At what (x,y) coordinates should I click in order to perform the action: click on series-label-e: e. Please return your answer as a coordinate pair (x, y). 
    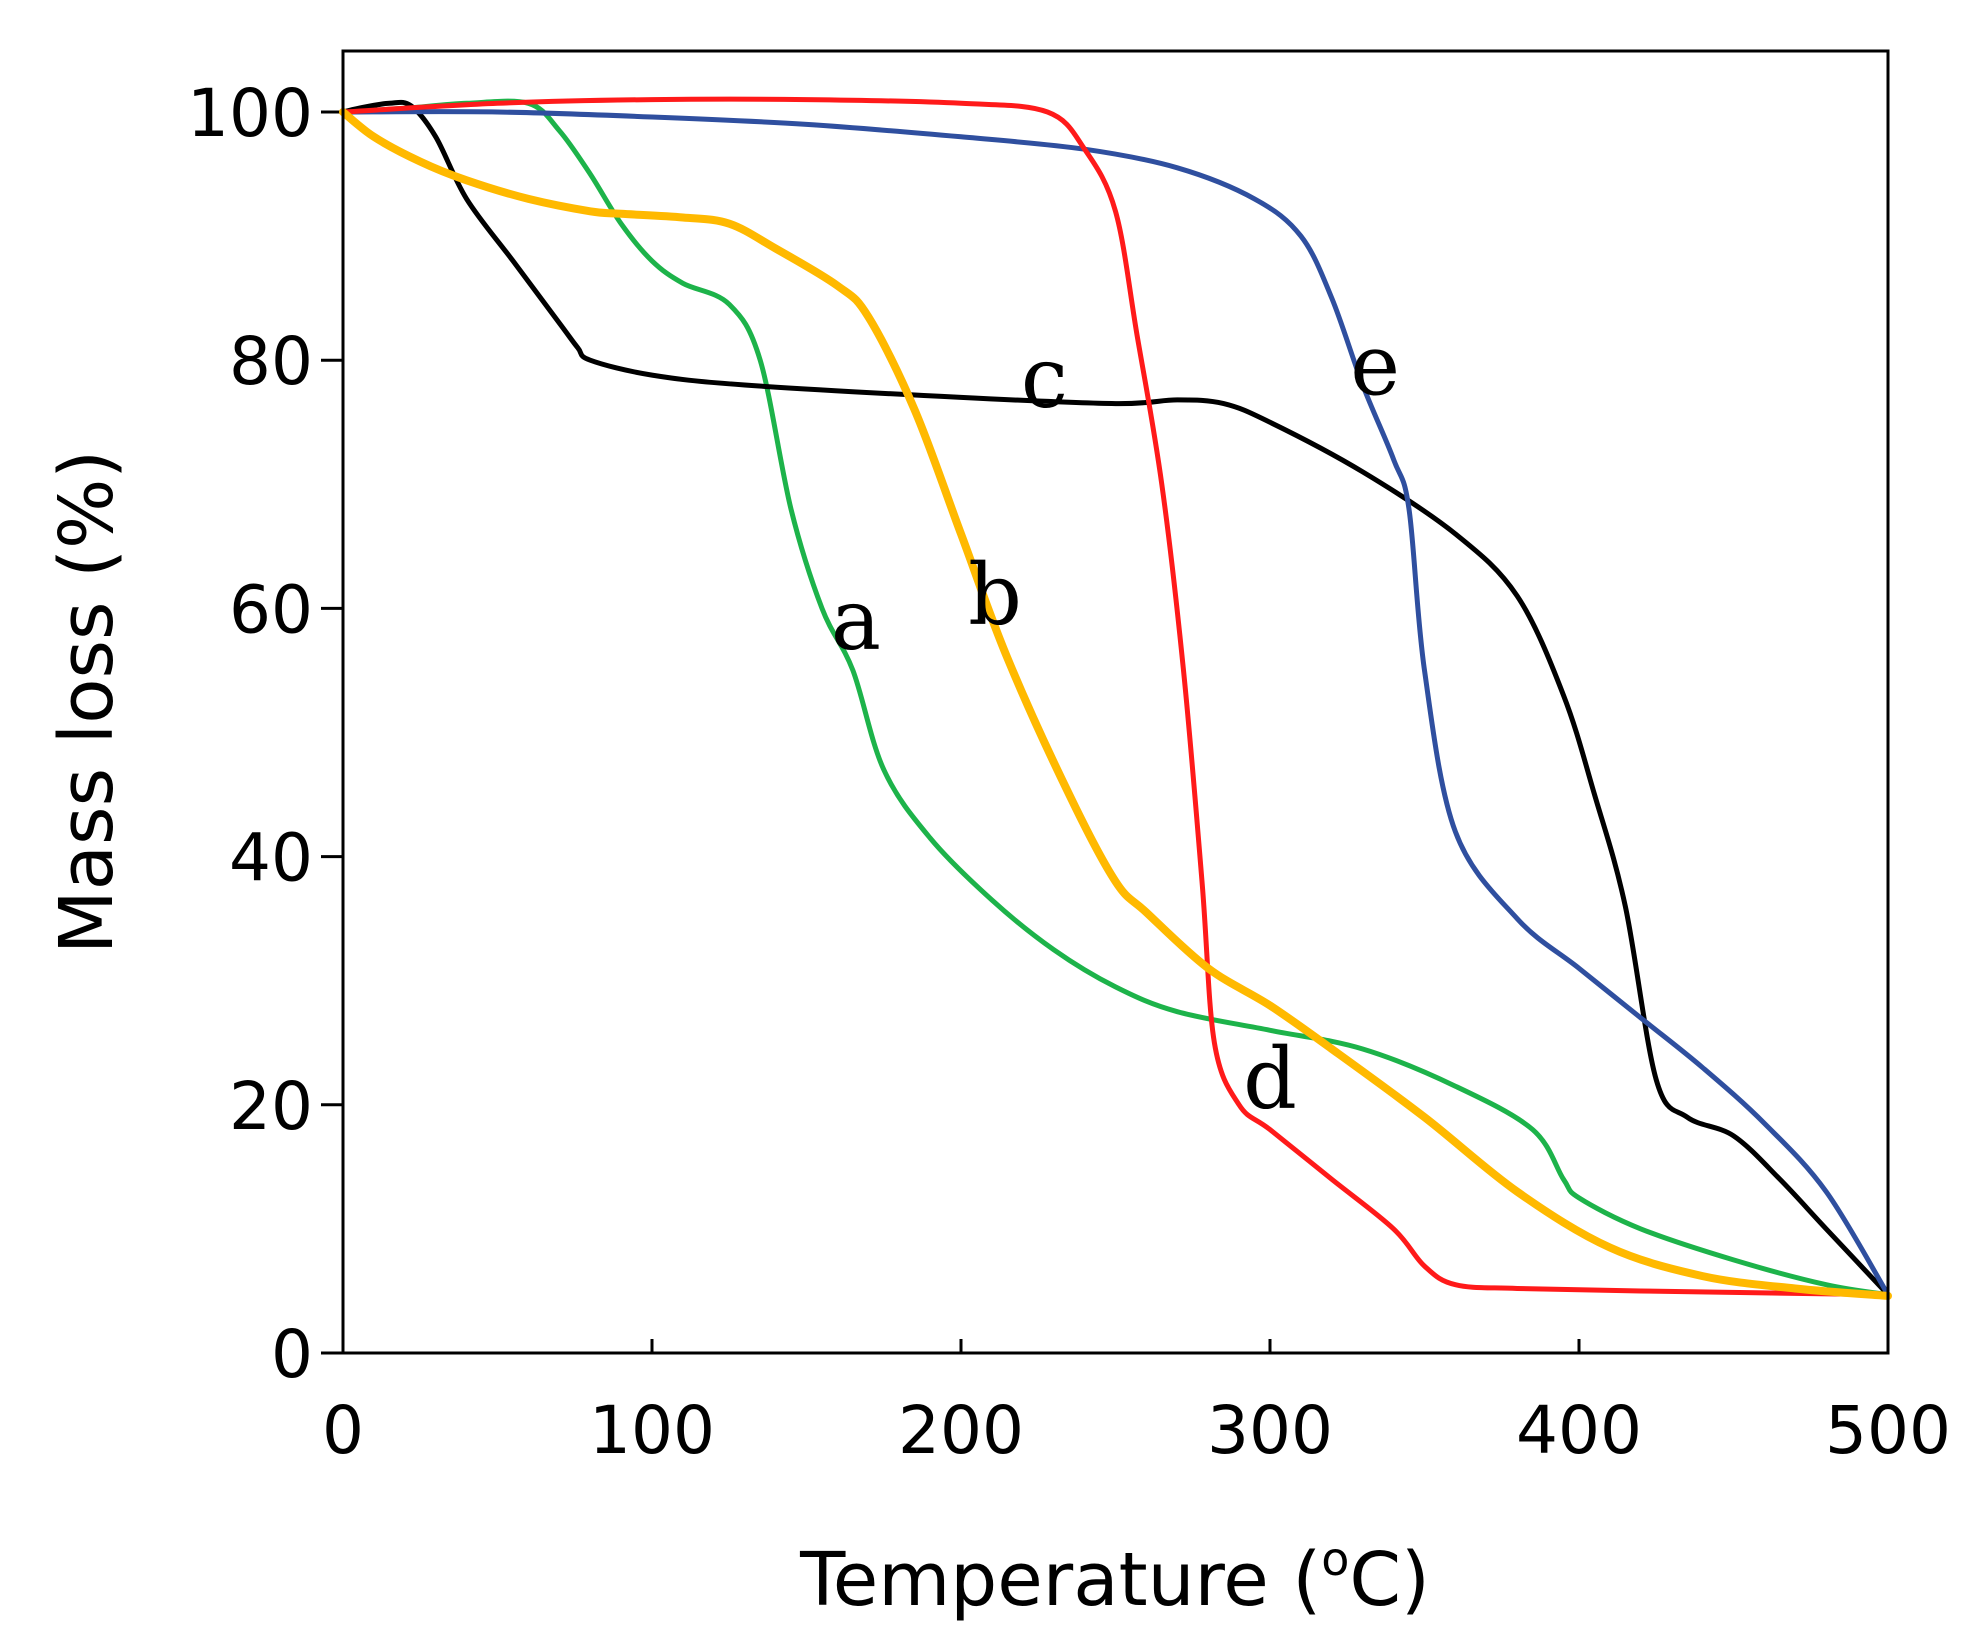
    Looking at the image, I should click on (1375, 365).